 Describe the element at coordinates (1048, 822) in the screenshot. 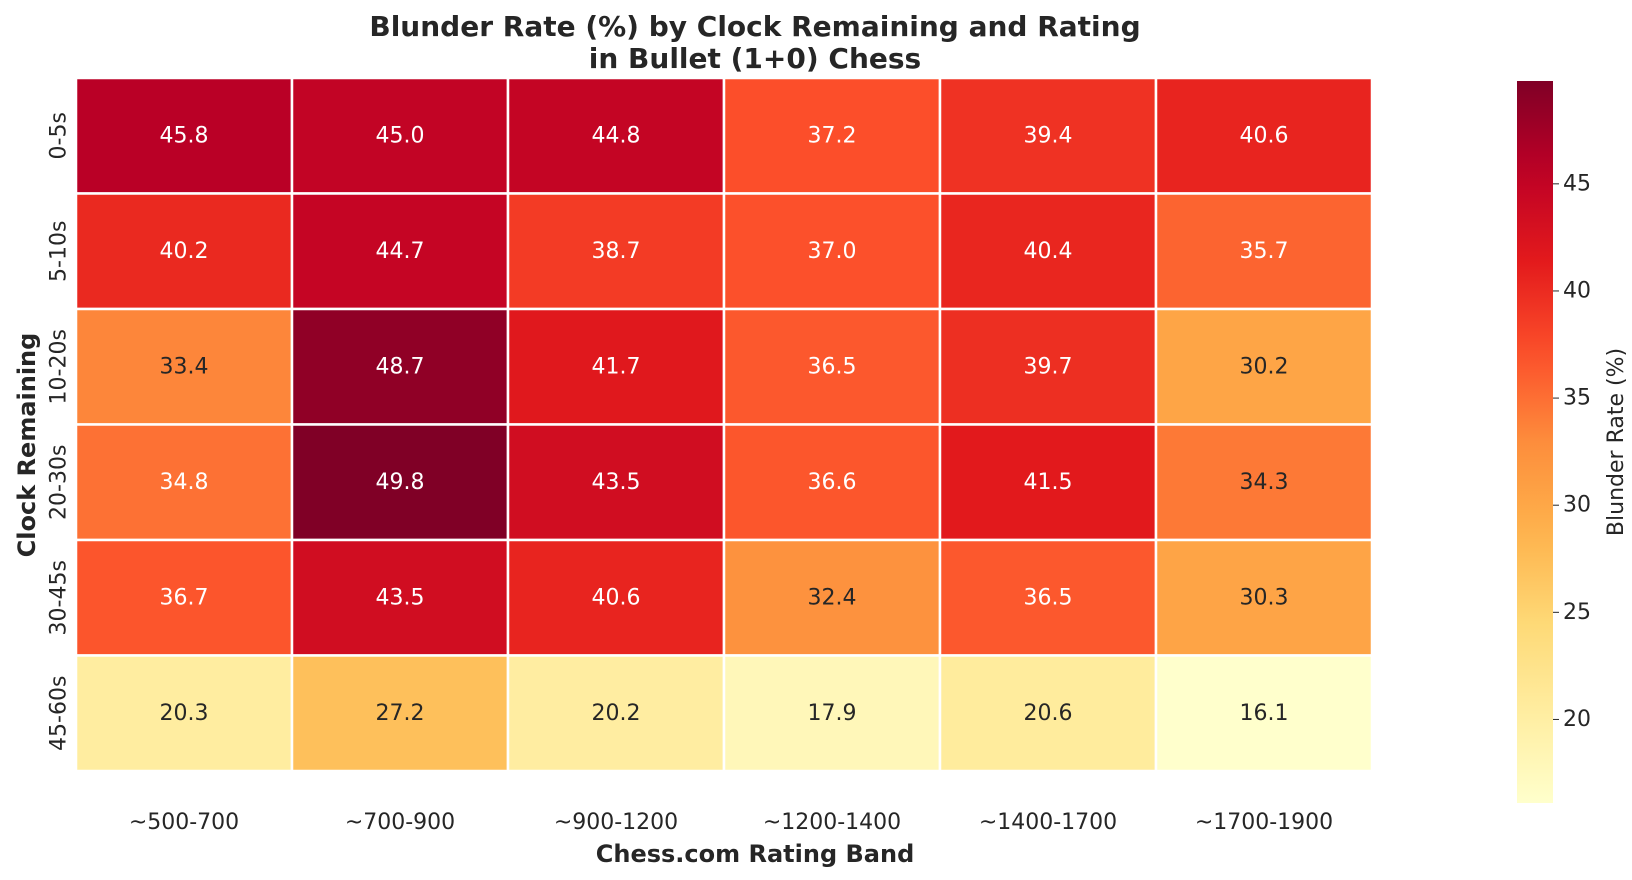

I see `x-tick-label: ~1400-1700` at that location.